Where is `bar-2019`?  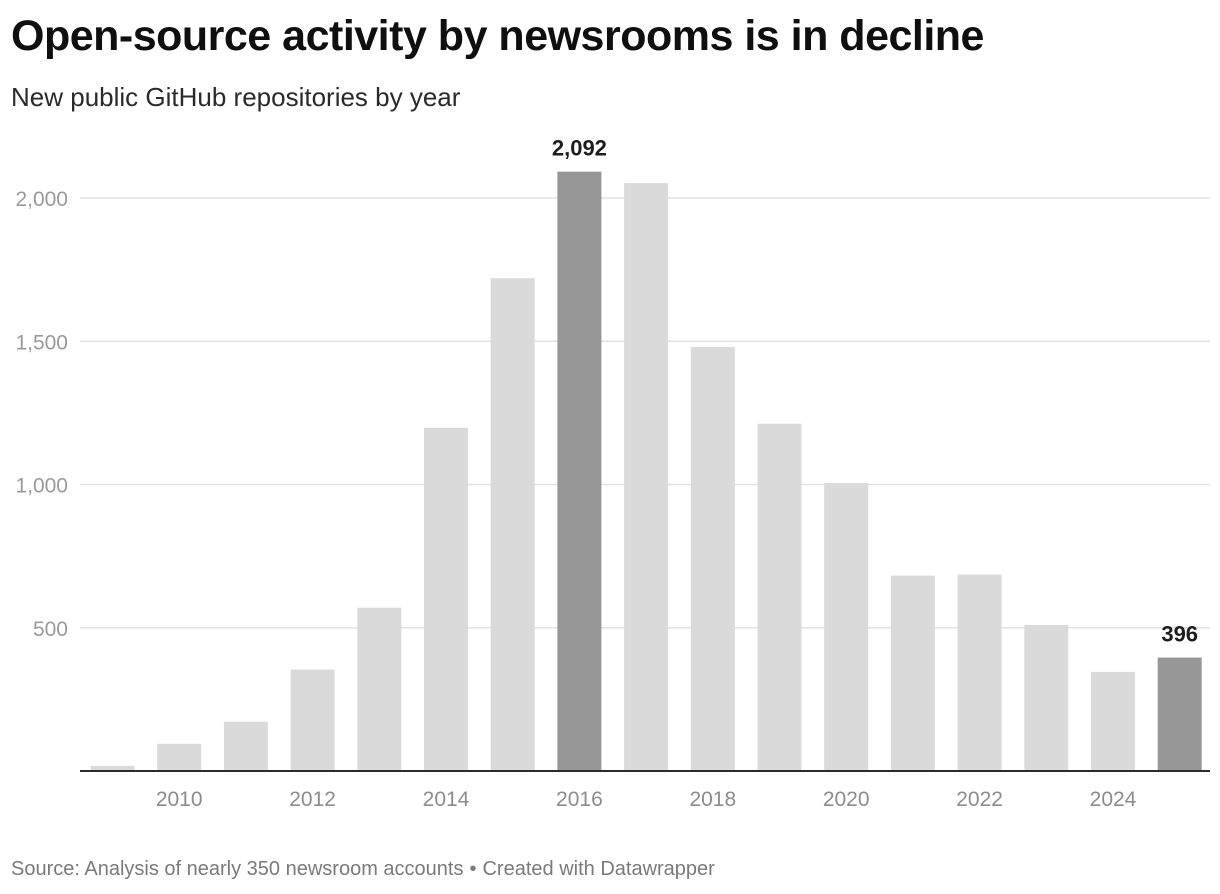 bar-2019 is located at coordinates (779, 597).